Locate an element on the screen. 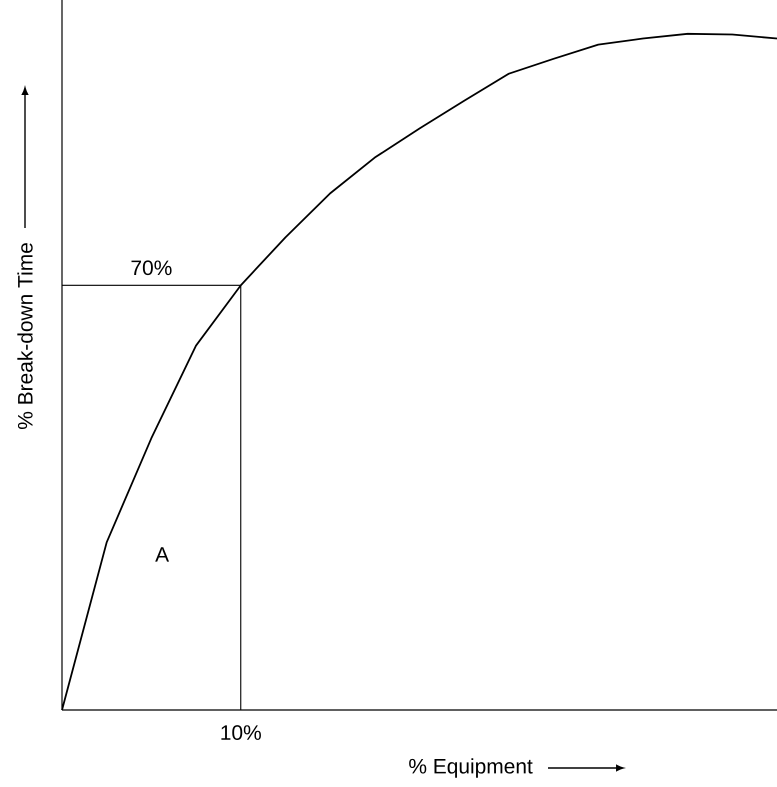 Image resolution: width=777 pixels, height=787 pixels. annotation: 70% is located at coordinates (152, 268).